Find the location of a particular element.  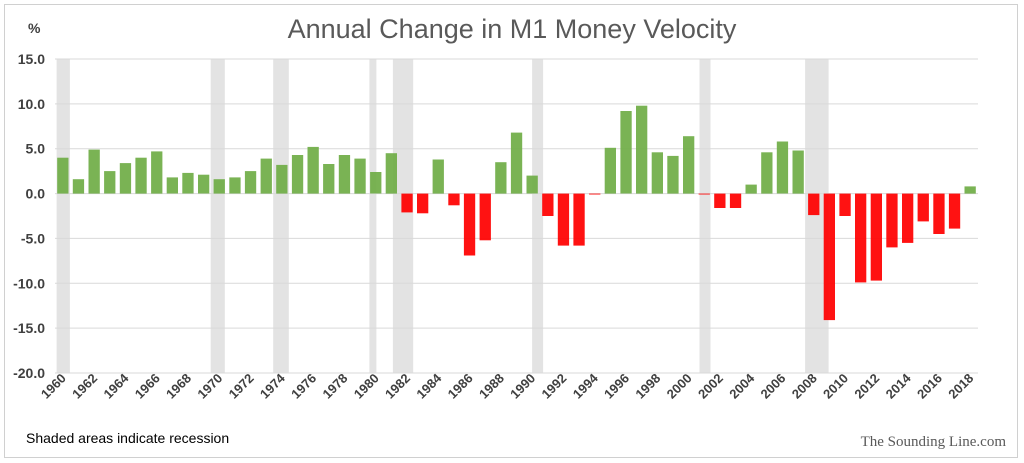

bar-1986 is located at coordinates (469, 224).